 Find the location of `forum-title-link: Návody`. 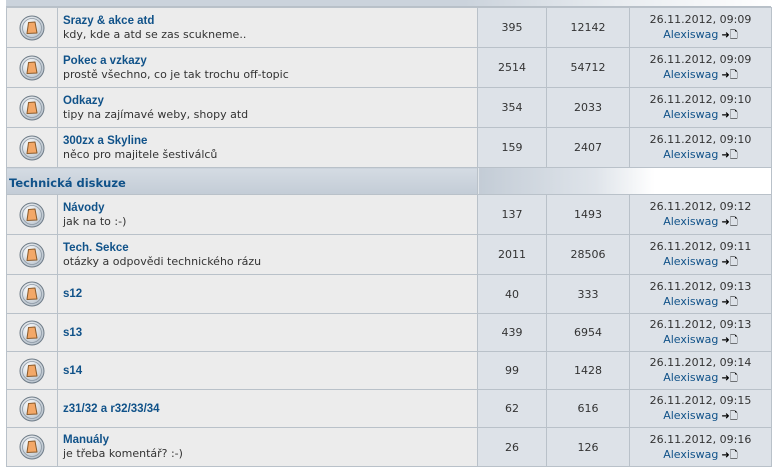

forum-title-link: Návody is located at coordinates (84, 207).